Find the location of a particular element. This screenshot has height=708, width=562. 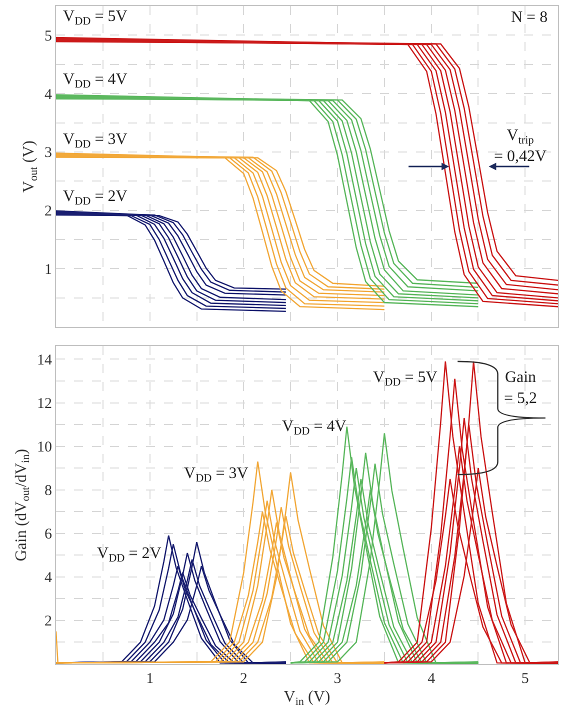

annotation: N = 8 is located at coordinates (529, 17).